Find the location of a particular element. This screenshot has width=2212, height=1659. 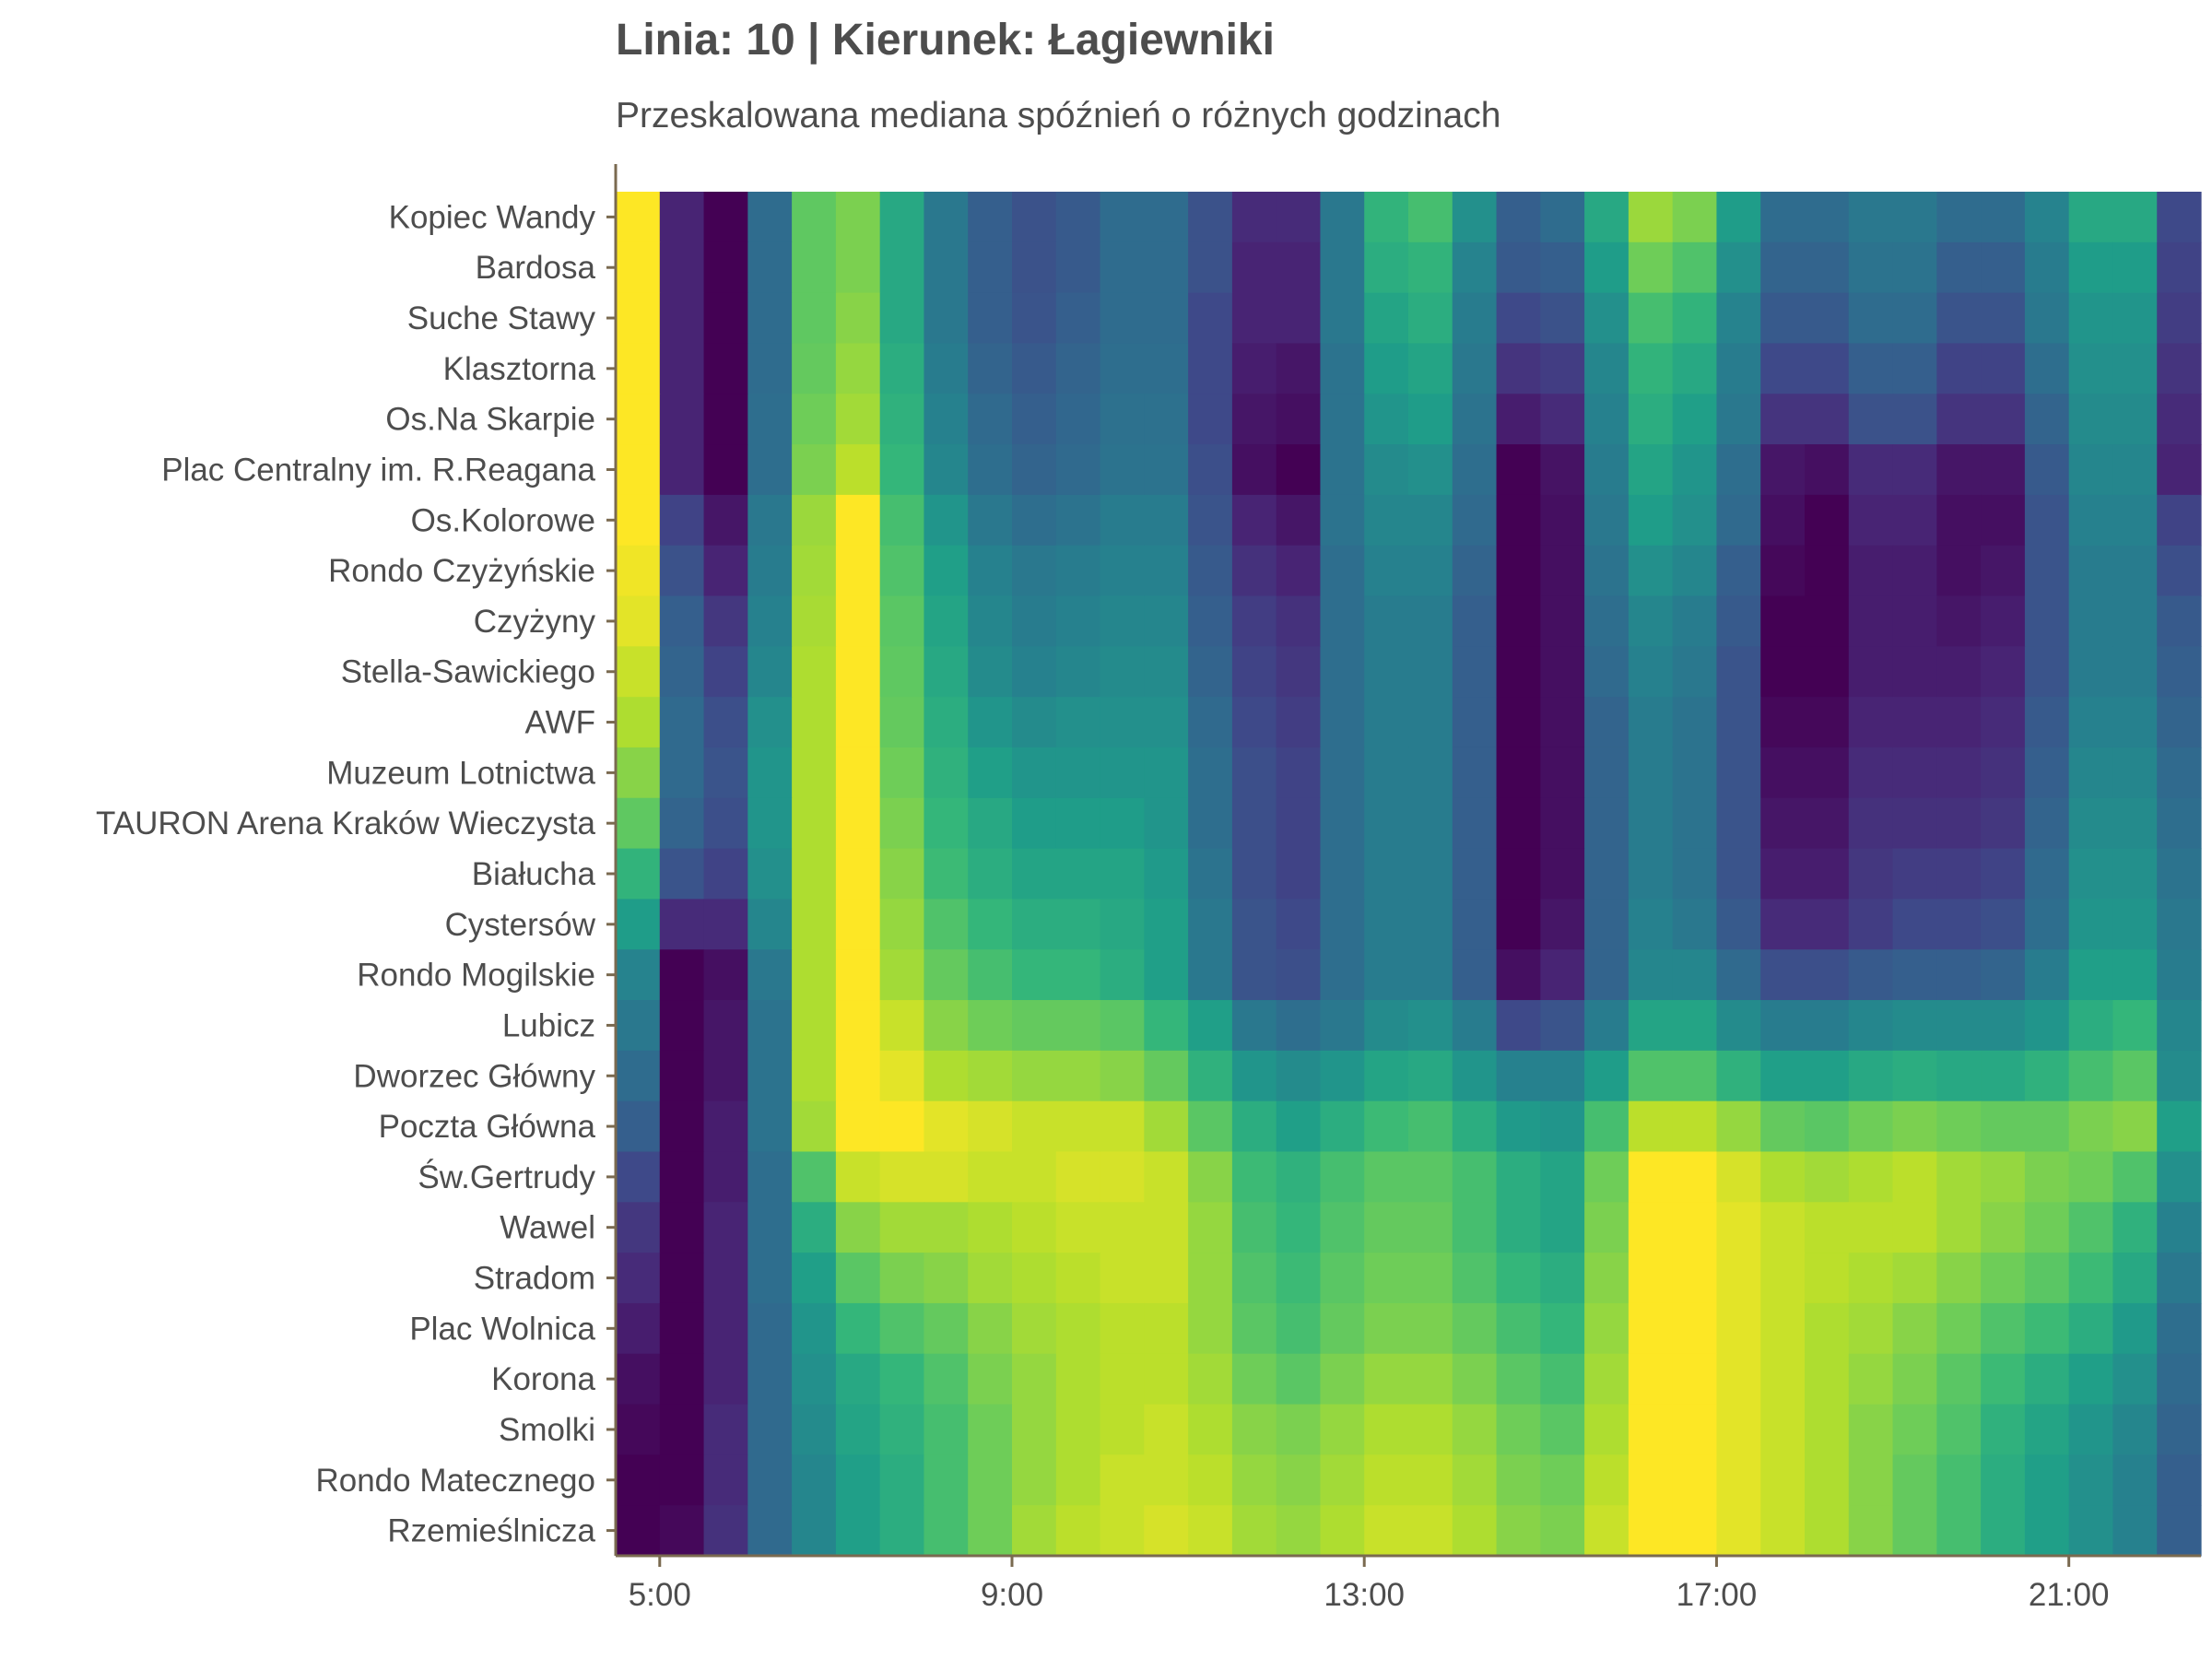

y-tick-label: Os.Na Skarpie is located at coordinates (490, 420).